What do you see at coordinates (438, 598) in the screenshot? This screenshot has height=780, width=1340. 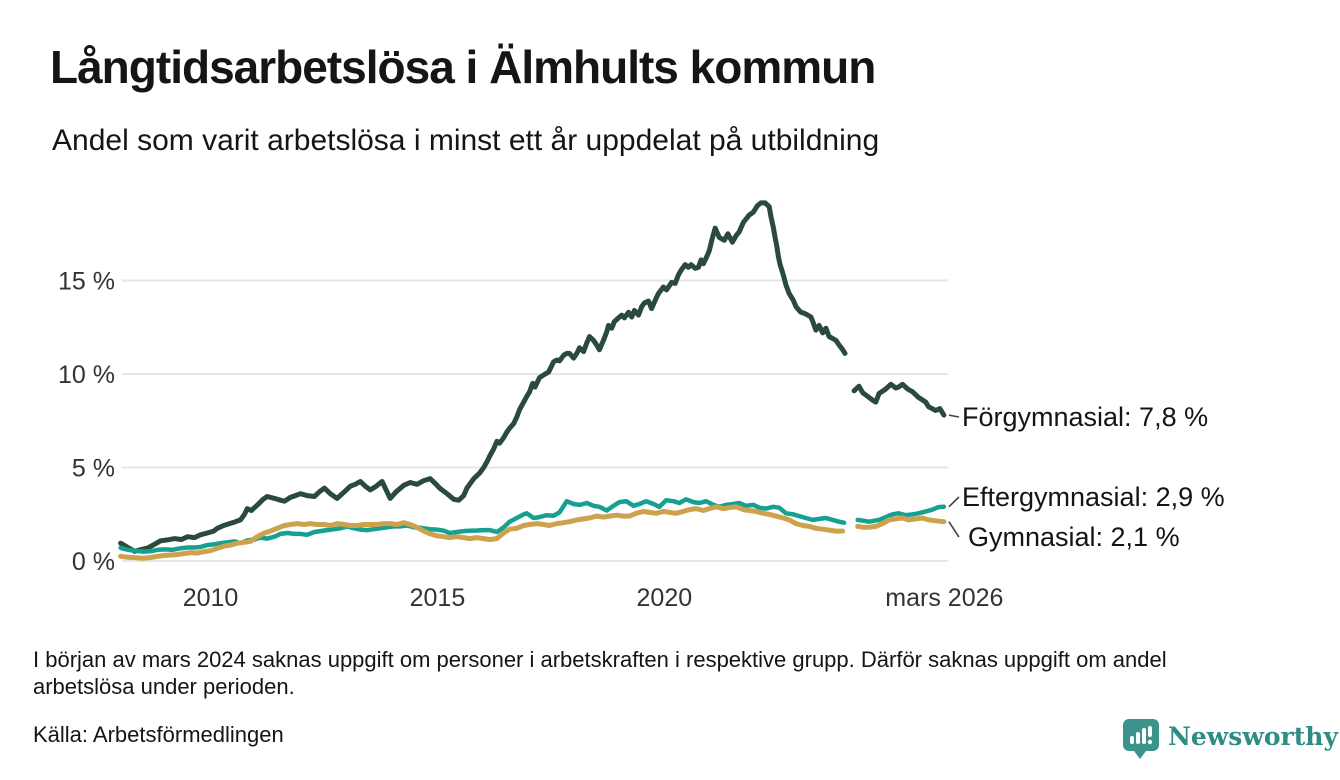 I see `x-tick-label: 2015` at bounding box center [438, 598].